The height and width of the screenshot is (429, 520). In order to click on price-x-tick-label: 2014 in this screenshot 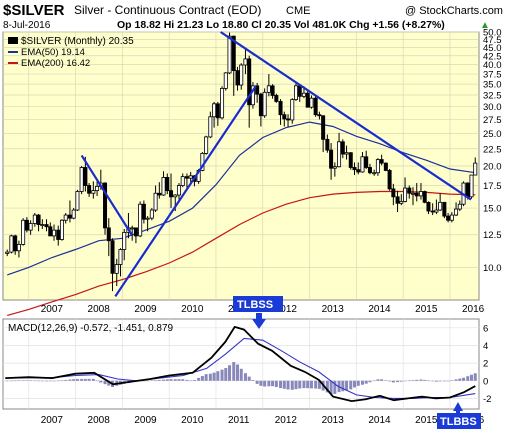, I will do `click(379, 309)`.